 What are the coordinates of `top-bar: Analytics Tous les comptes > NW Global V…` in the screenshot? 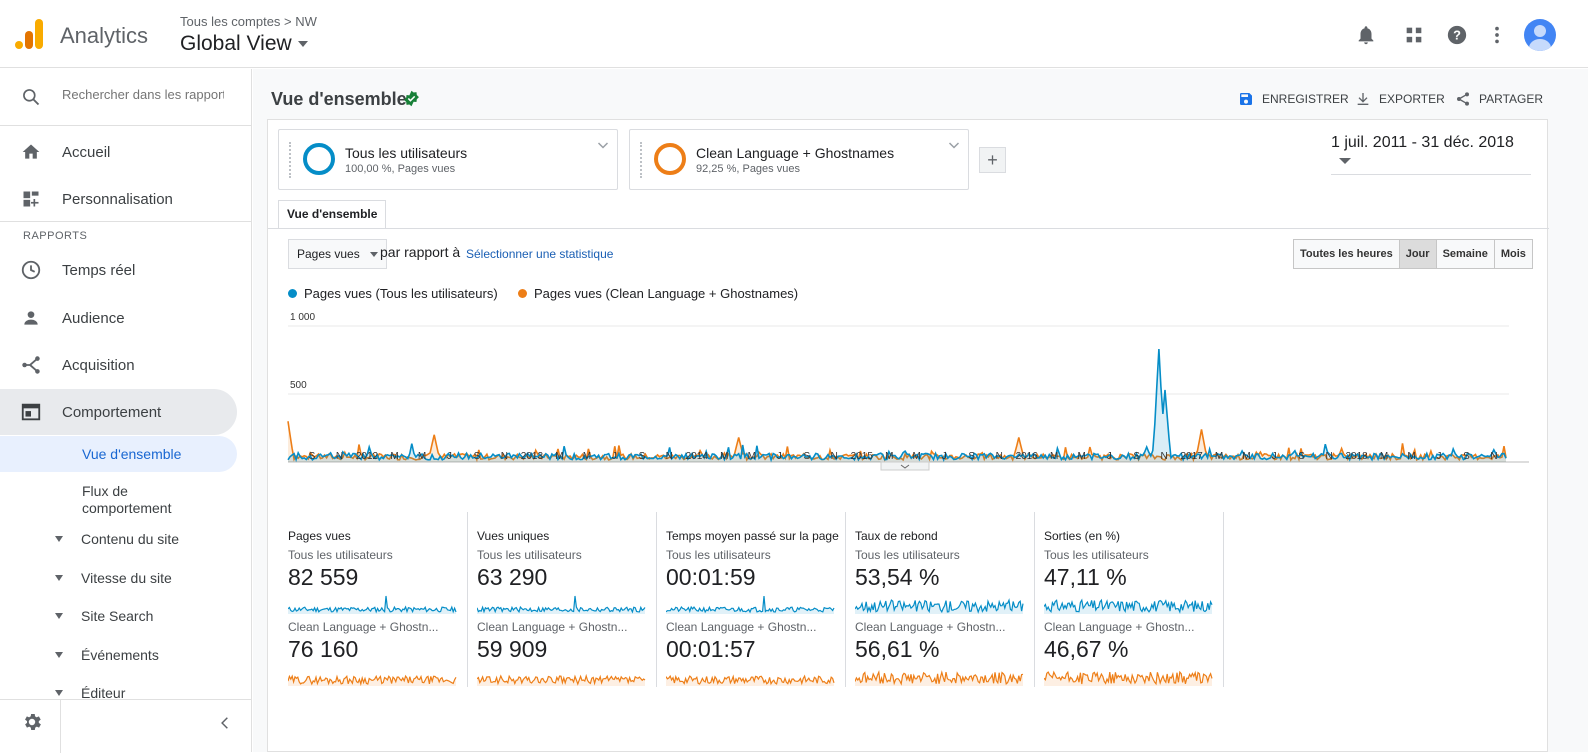 It's located at (794, 34).